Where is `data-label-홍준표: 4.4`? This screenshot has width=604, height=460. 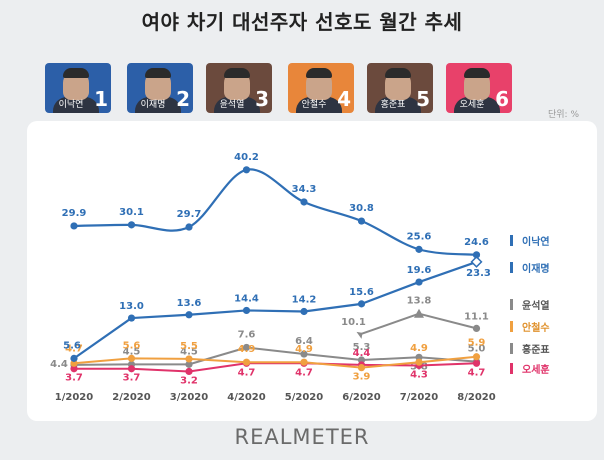
data-label-홍준표: 4.4 is located at coordinates (59, 364).